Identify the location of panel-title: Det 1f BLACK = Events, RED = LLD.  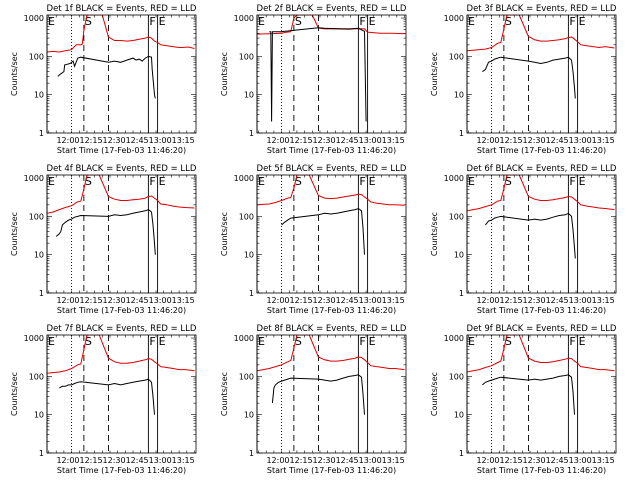
(122, 9).